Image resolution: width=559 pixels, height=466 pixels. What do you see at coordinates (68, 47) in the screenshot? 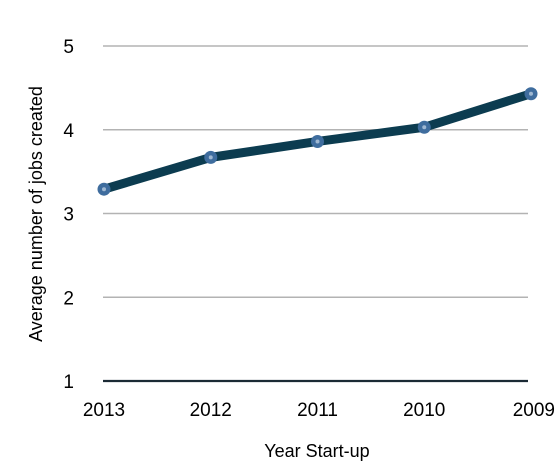
I see `y-tick-label-5: 5` at bounding box center [68, 47].